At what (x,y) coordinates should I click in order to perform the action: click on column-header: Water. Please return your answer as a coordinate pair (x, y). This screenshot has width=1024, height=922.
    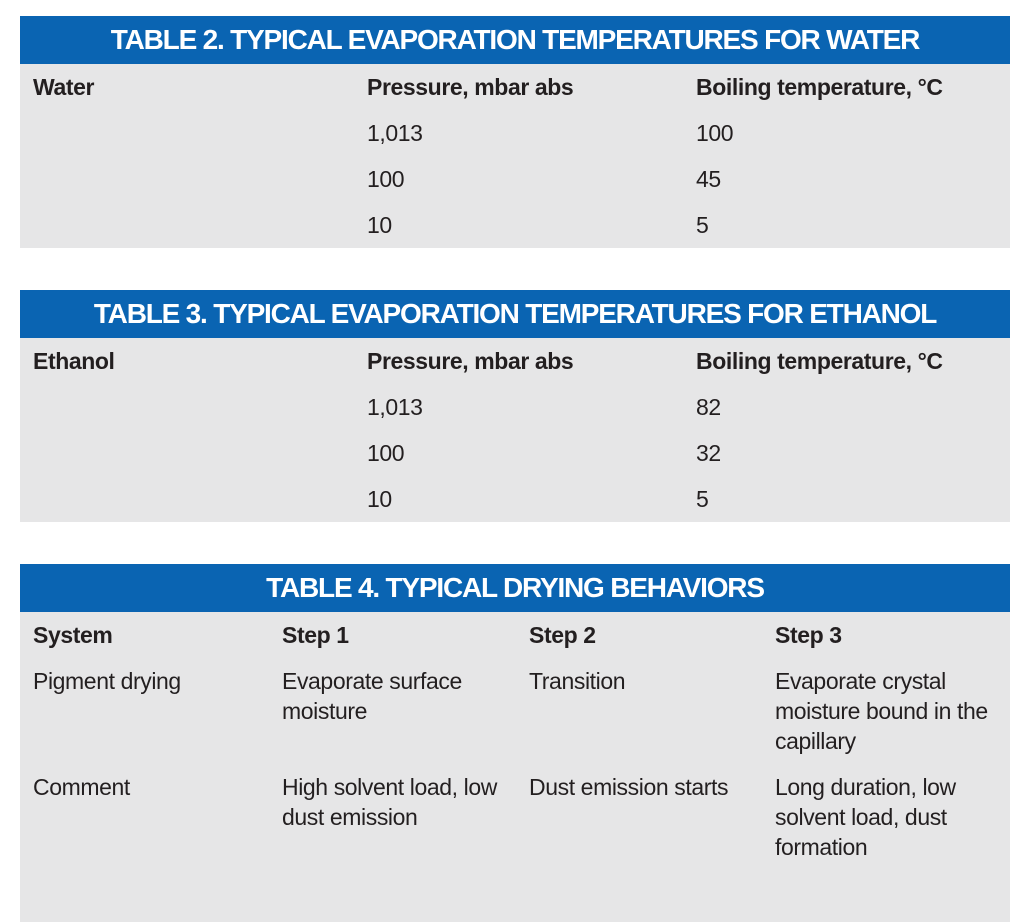
    Looking at the image, I should click on (64, 87).